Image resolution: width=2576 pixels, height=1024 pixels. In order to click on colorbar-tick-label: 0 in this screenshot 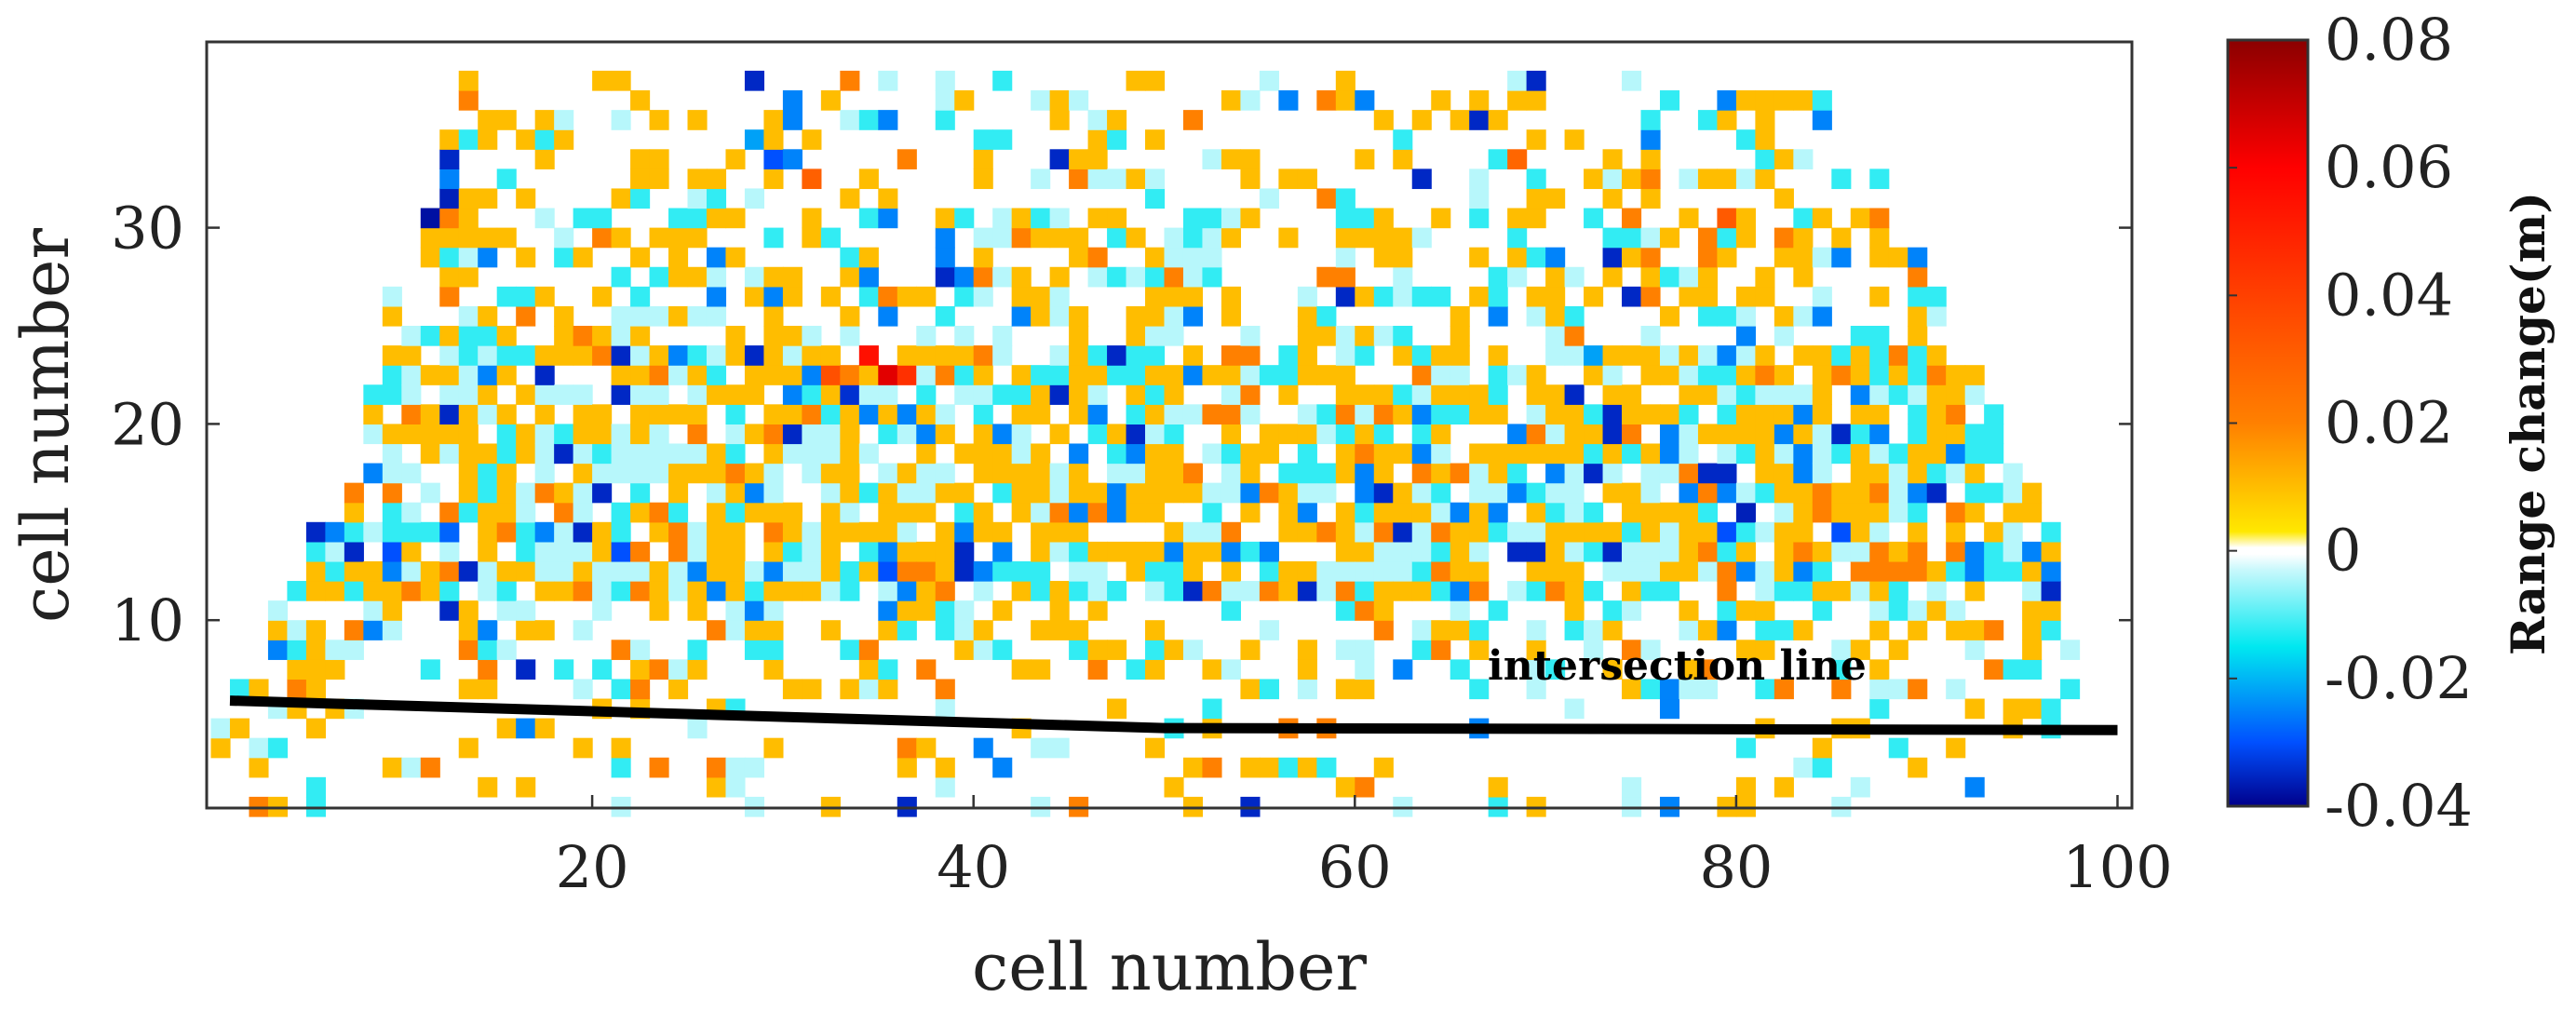, I will do `click(2343, 551)`.